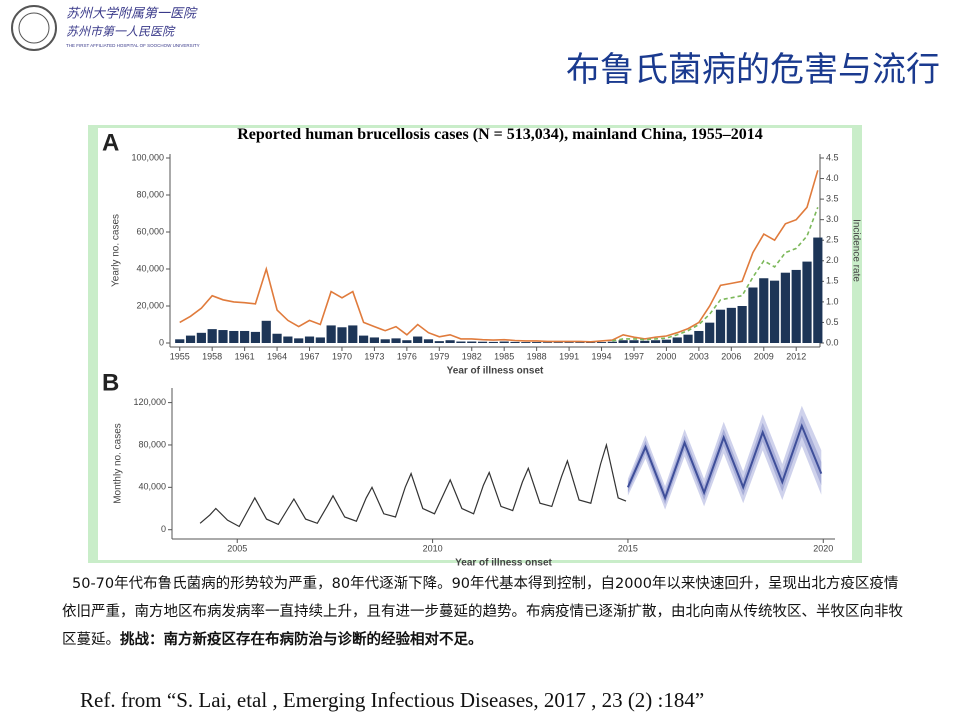  What do you see at coordinates (537, 356) in the screenshot?
I see `x-tick-label: 1988` at bounding box center [537, 356].